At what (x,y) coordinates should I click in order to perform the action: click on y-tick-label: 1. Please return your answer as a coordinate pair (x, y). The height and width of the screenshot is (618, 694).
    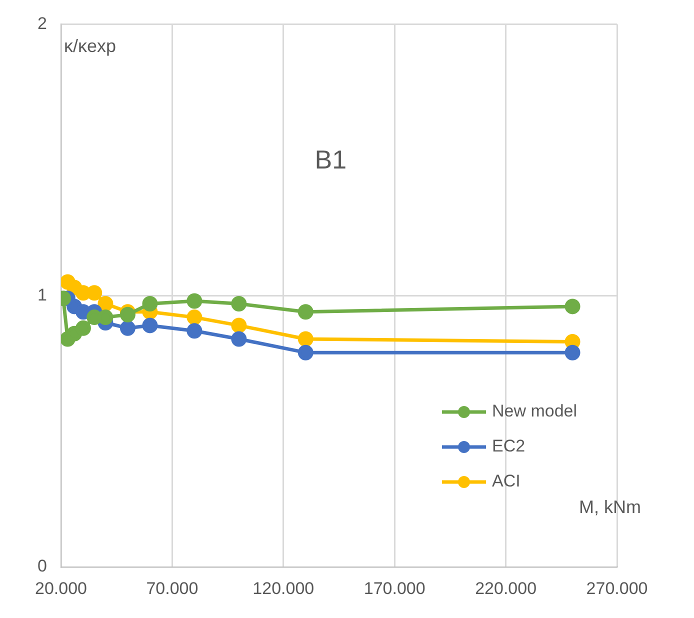
    Looking at the image, I should click on (42, 294).